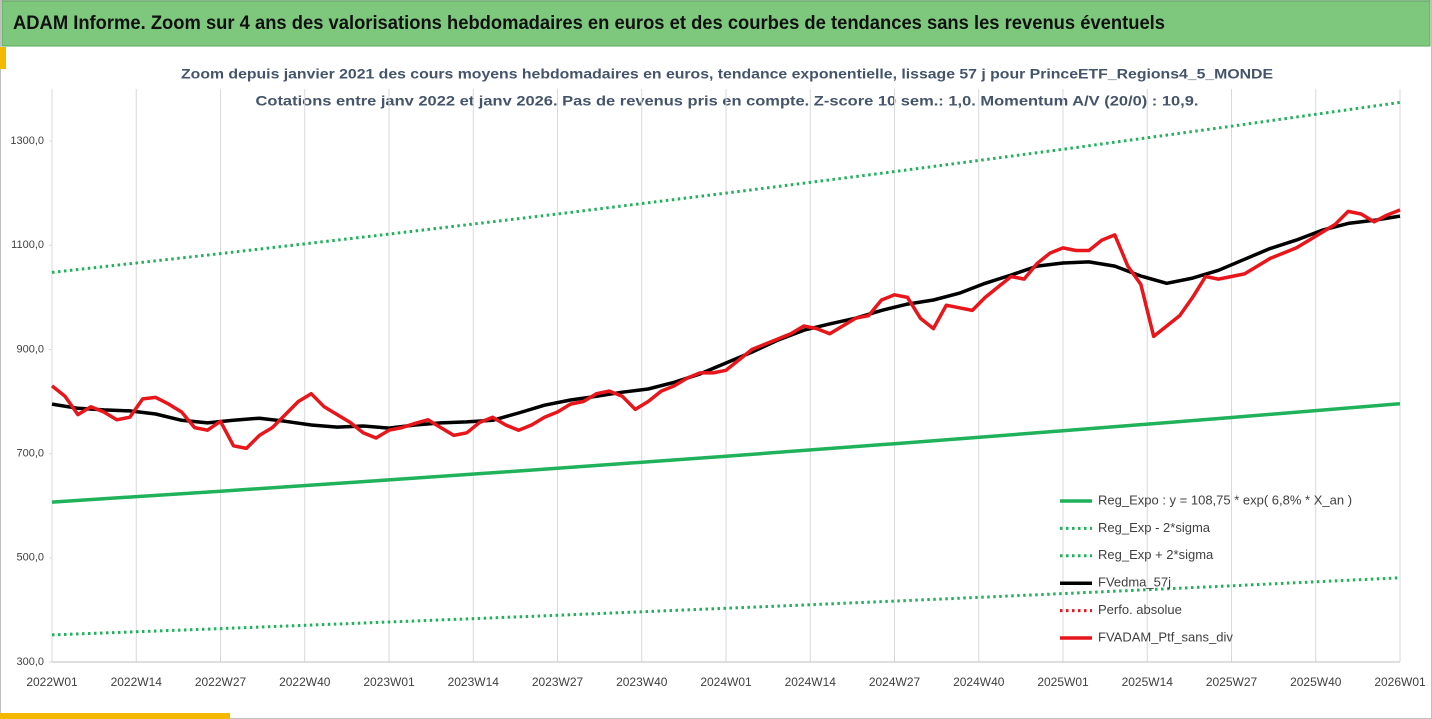 The height and width of the screenshot is (719, 1432). Describe the element at coordinates (811, 682) in the screenshot. I see `x-tick-label: 2024W14` at that location.